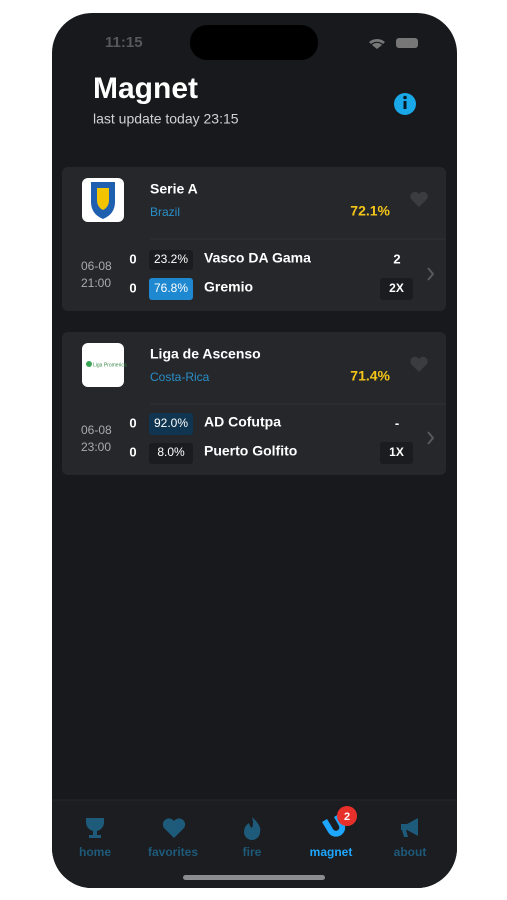  What do you see at coordinates (405, 104) in the screenshot?
I see `info-button` at bounding box center [405, 104].